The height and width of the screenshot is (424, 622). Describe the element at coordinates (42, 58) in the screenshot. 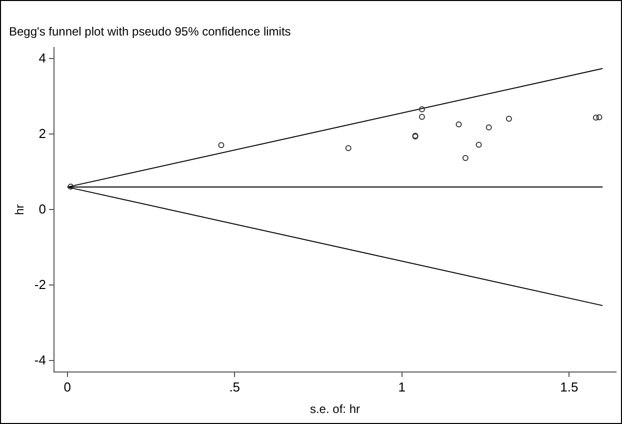

I see `y-tick-label: 4` at that location.